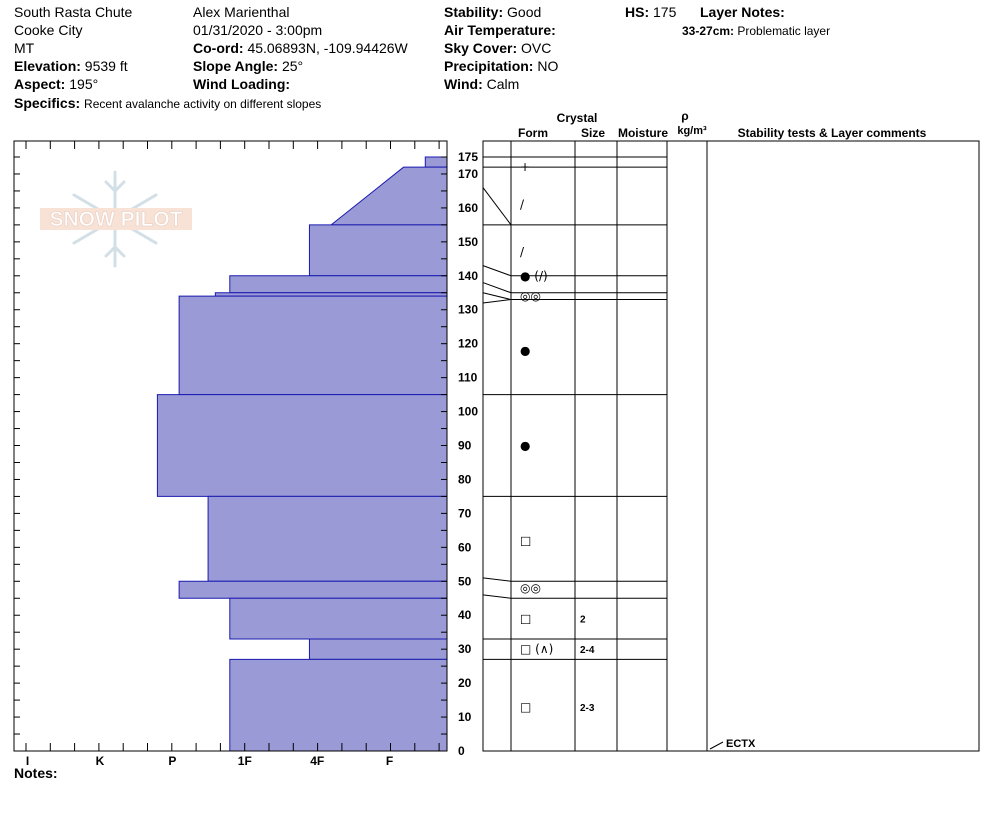 The height and width of the screenshot is (840, 994). What do you see at coordinates (522, 205) in the screenshot?
I see `crystal-form-1: /` at bounding box center [522, 205].